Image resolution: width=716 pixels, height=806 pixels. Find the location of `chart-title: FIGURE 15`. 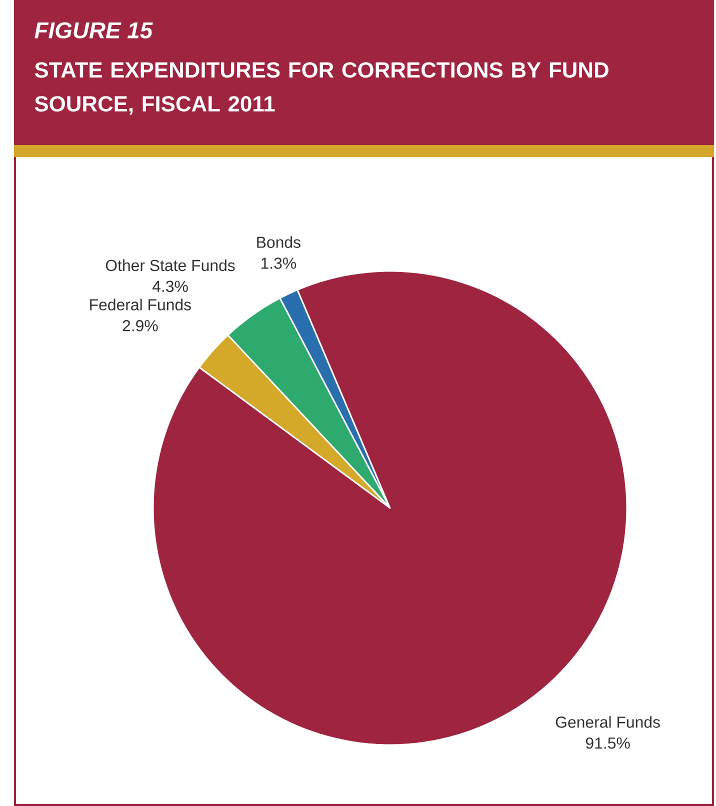

chart-title: FIGURE 15 is located at coordinates (93, 30).